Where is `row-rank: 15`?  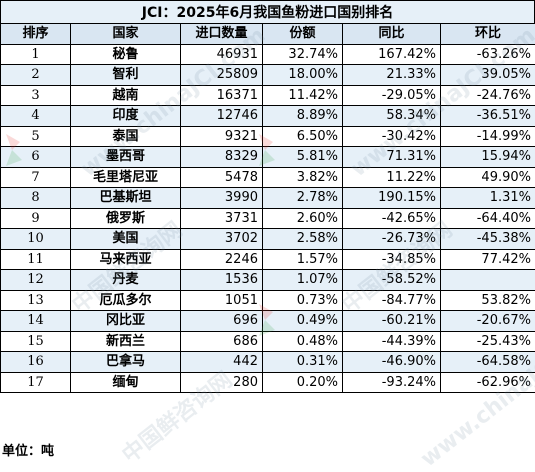 row-rank: 15 is located at coordinates (36, 341).